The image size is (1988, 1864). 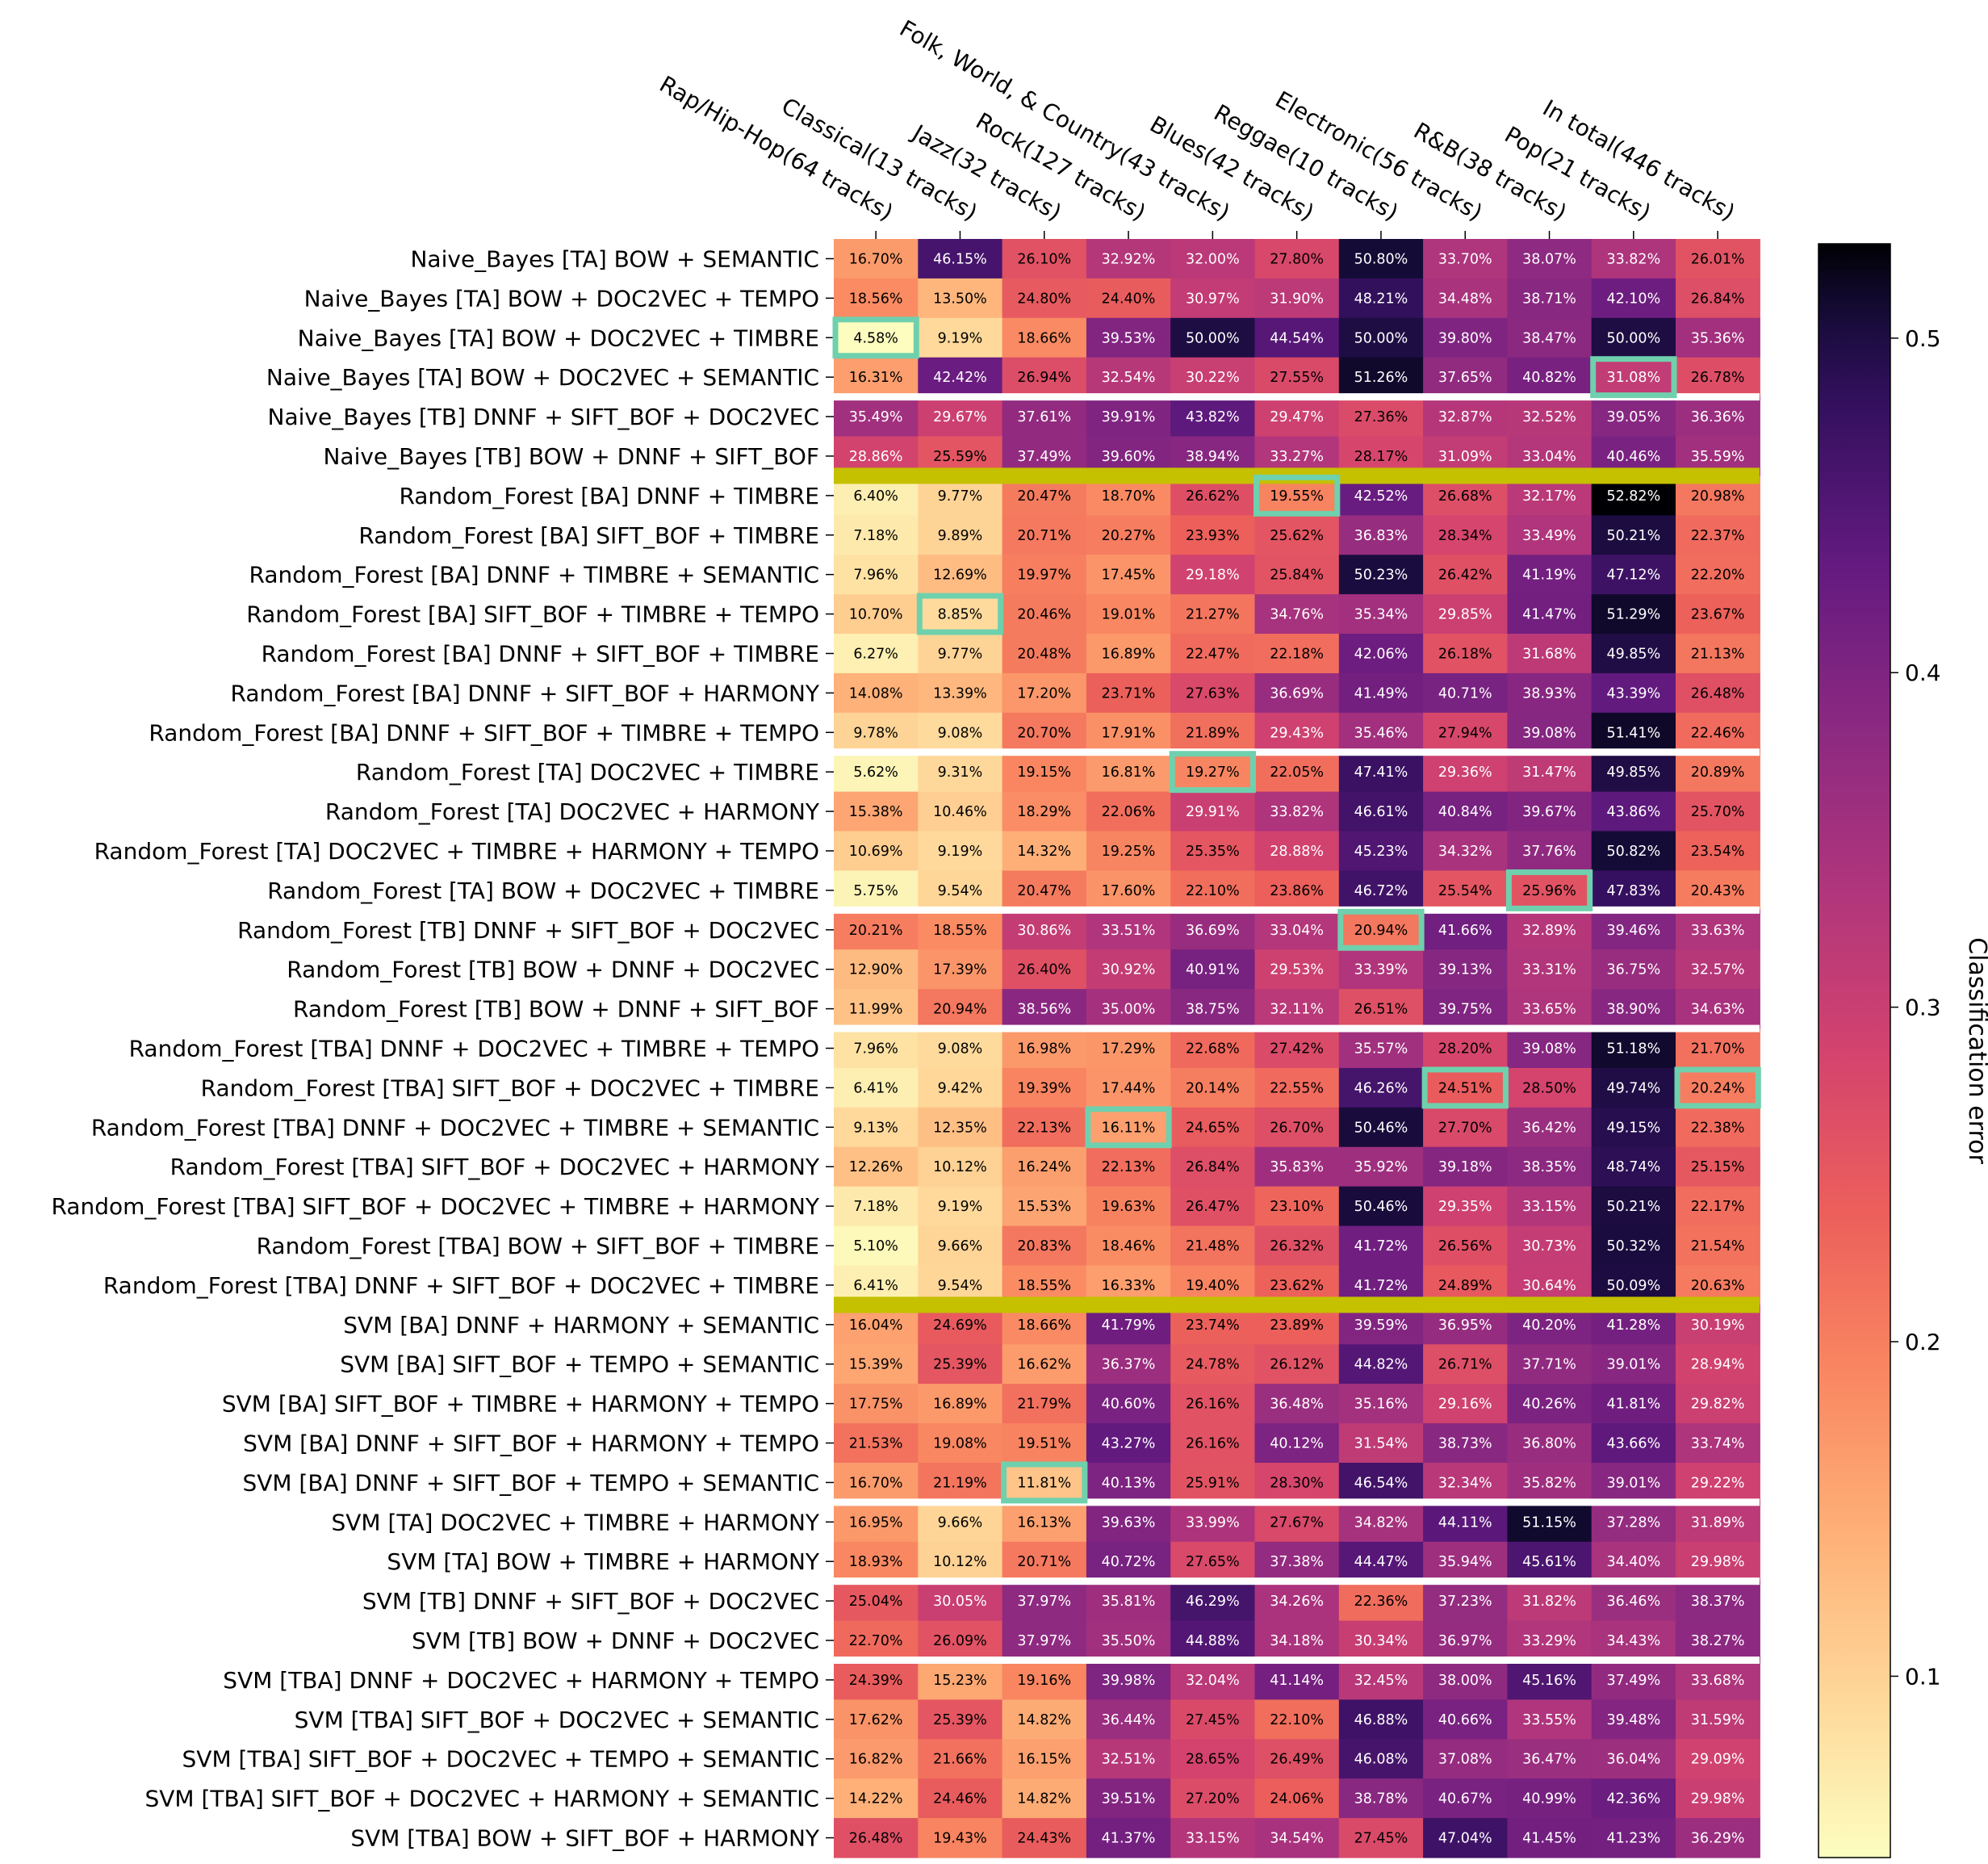 I want to click on cell-value-label: 16.24%, so click(x=1044, y=1167).